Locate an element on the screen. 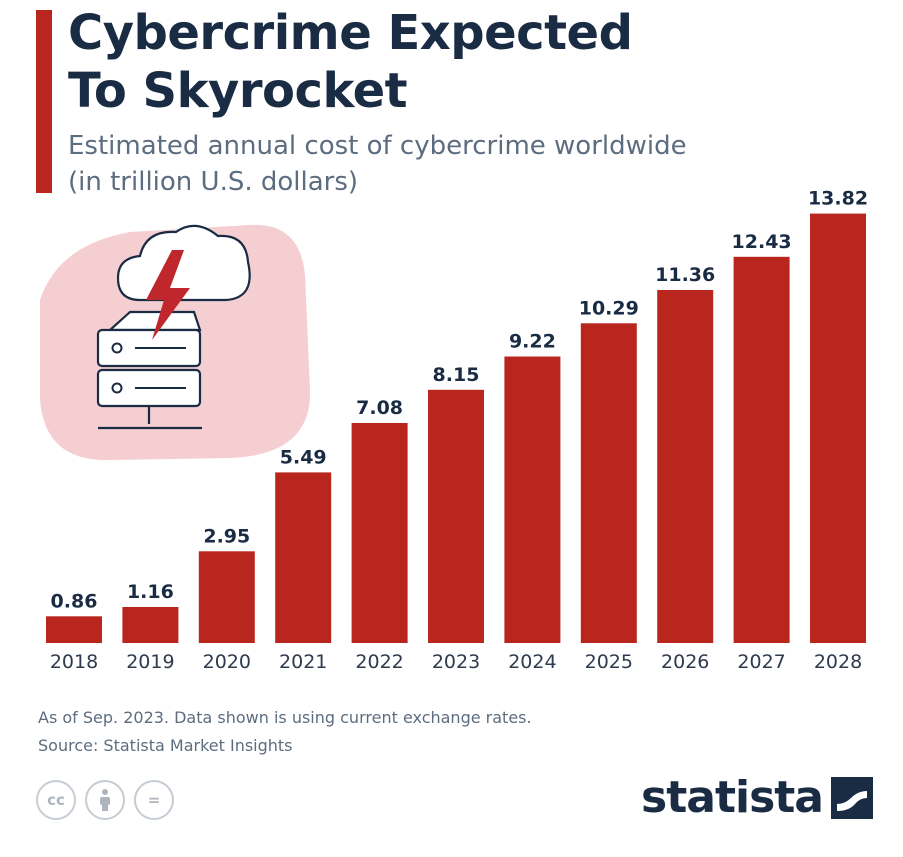 This screenshot has height=857, width=903. lightning-bolt-icon is located at coordinates (168, 295).